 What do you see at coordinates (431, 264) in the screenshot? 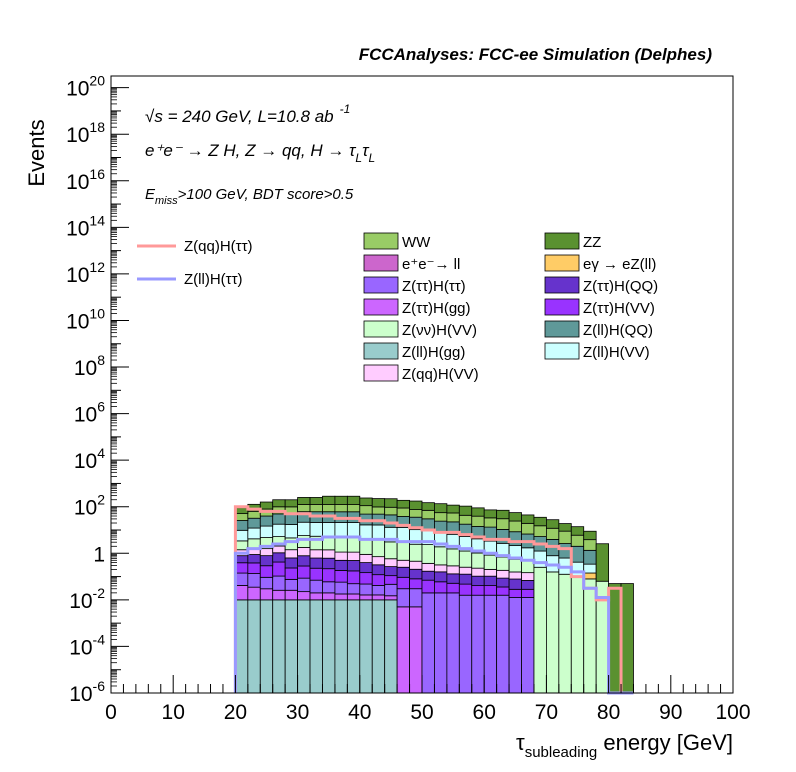
I see `bkg-legend-label-2: e⁺e⁻→ ll` at bounding box center [431, 264].